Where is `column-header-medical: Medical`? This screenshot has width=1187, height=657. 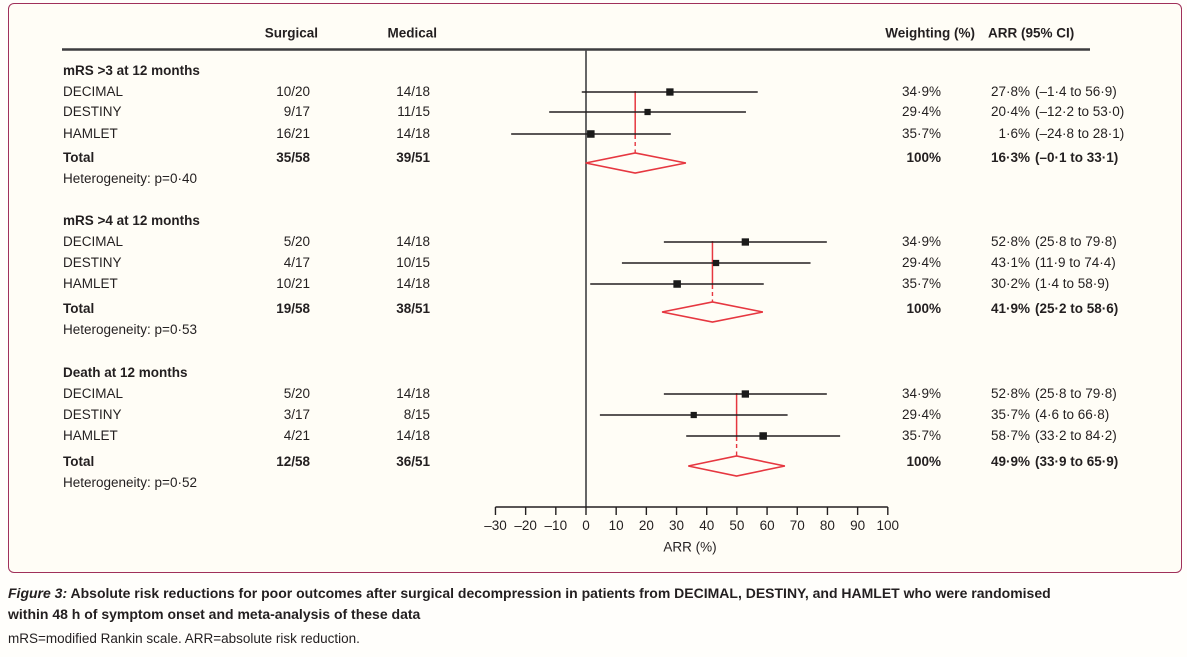
column-header-medical: Medical is located at coordinates (412, 33).